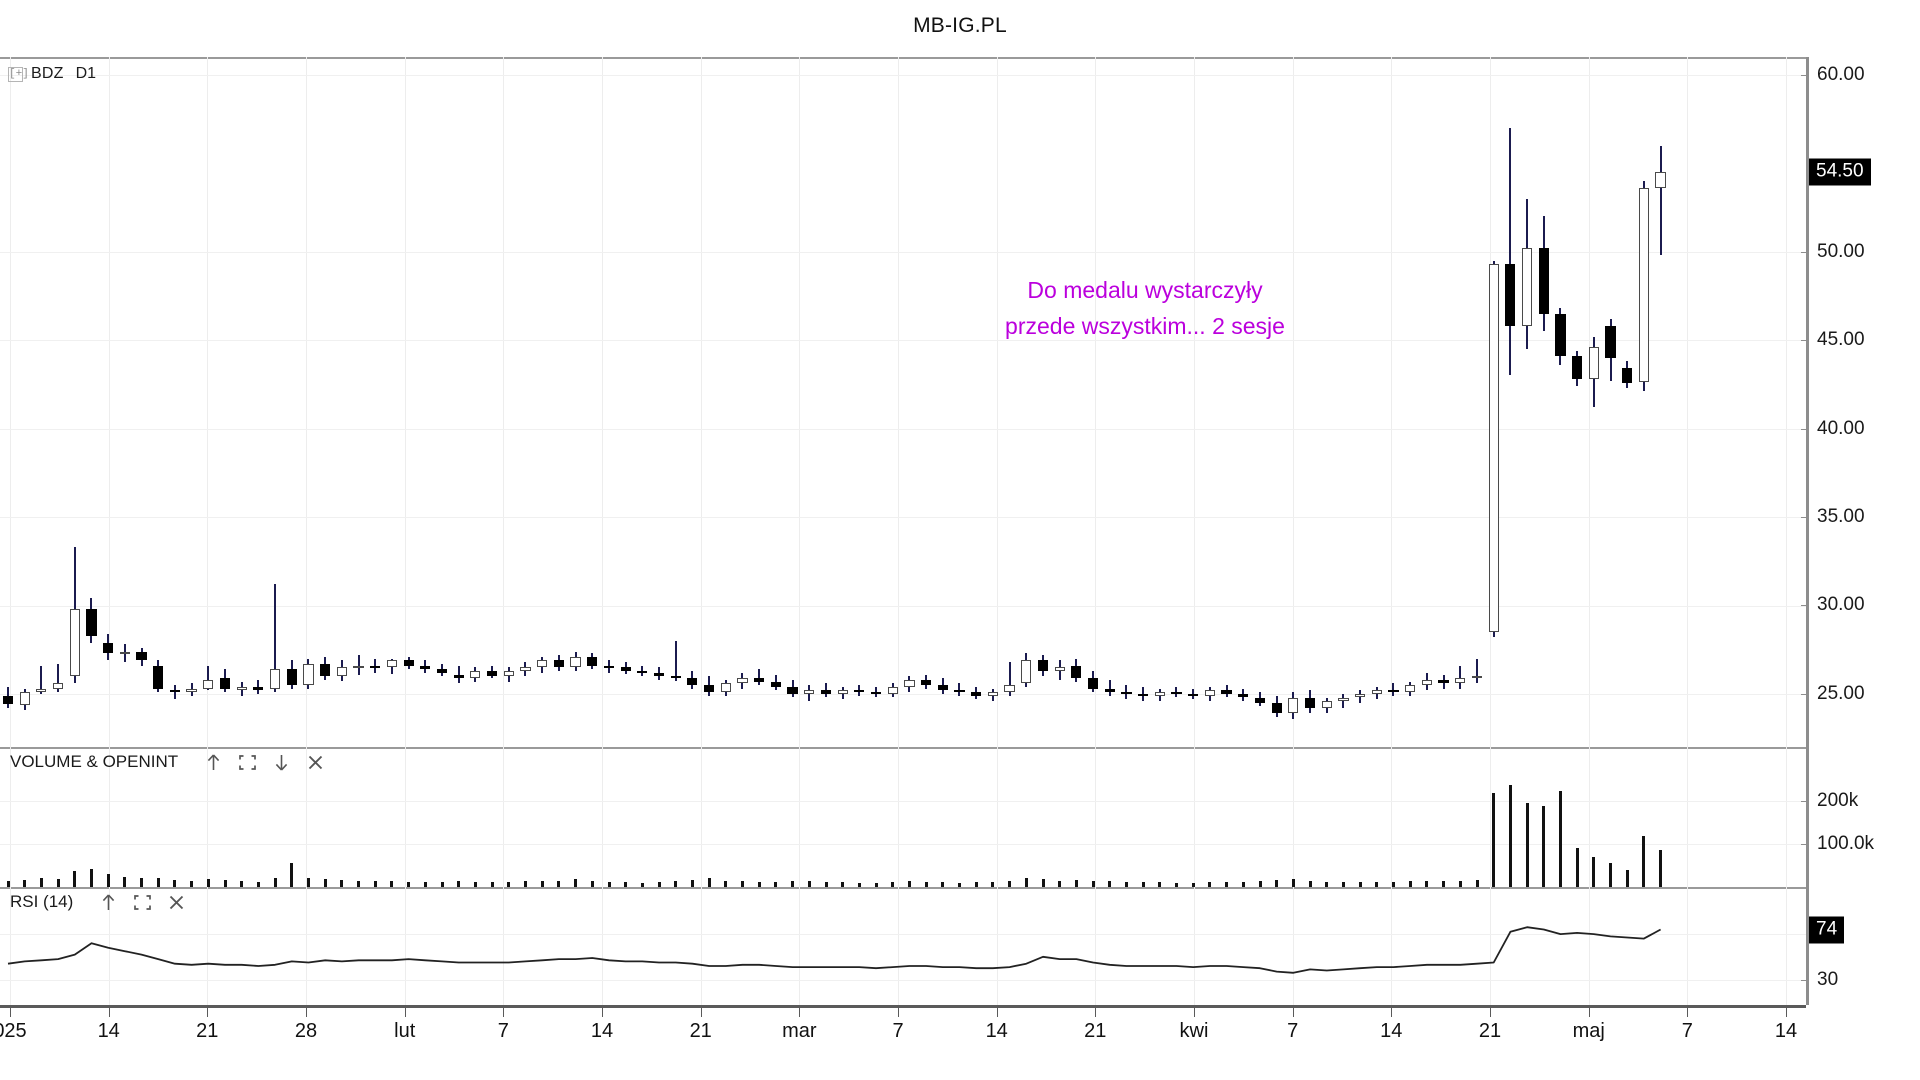  I want to click on volume-panel-header: VOLUME & OPENINT, so click(166, 762).